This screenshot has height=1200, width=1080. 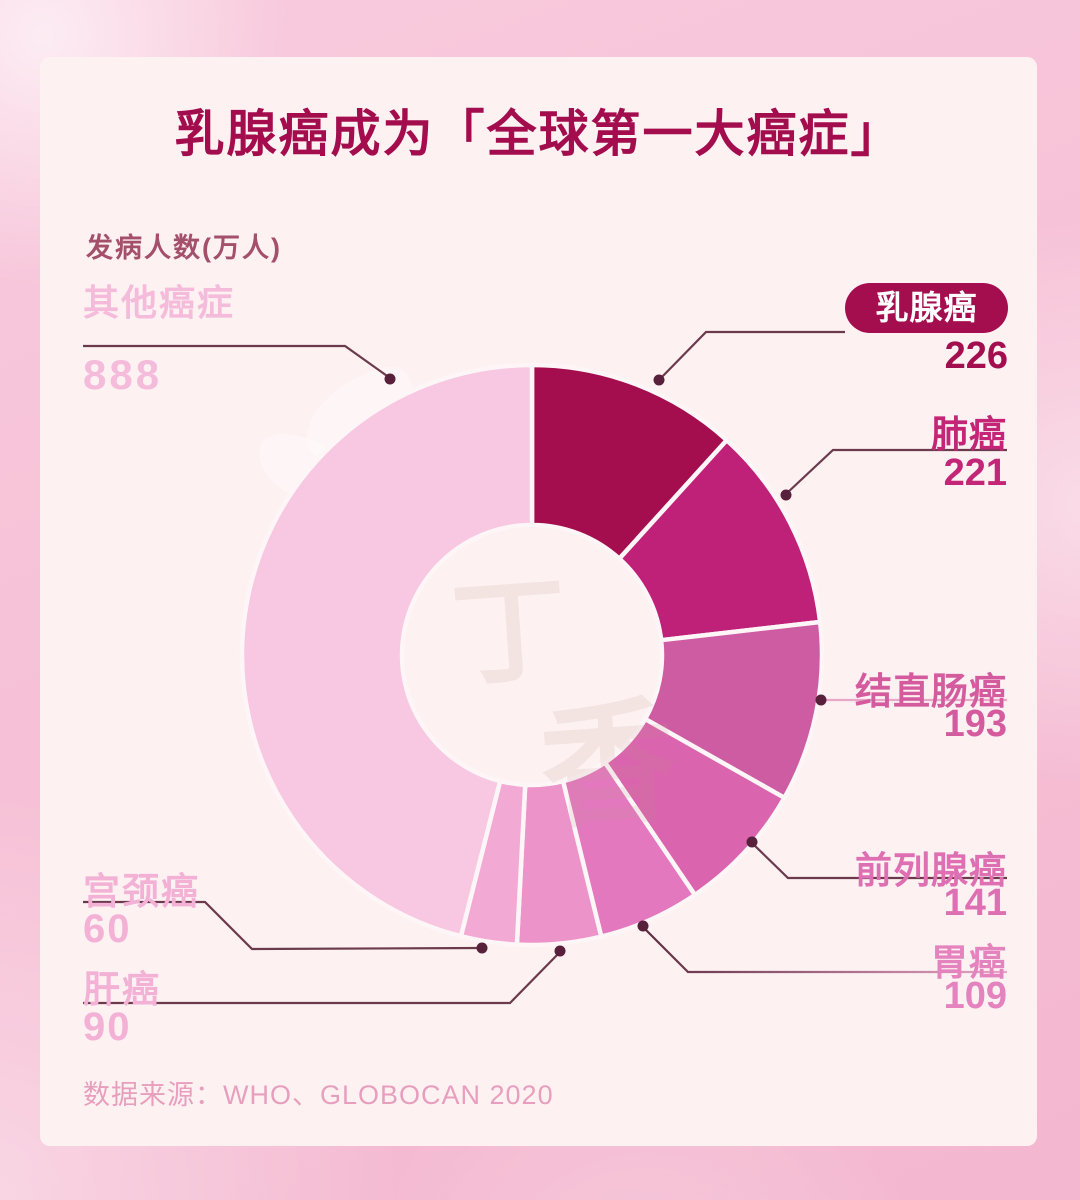 What do you see at coordinates (975, 473) in the screenshot?
I see `value-lung-cancer: 221` at bounding box center [975, 473].